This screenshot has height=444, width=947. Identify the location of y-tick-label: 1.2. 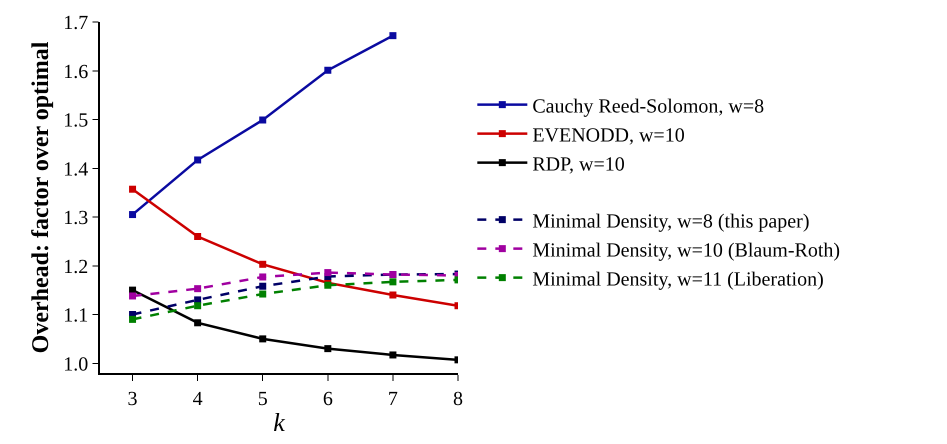
(75, 267).